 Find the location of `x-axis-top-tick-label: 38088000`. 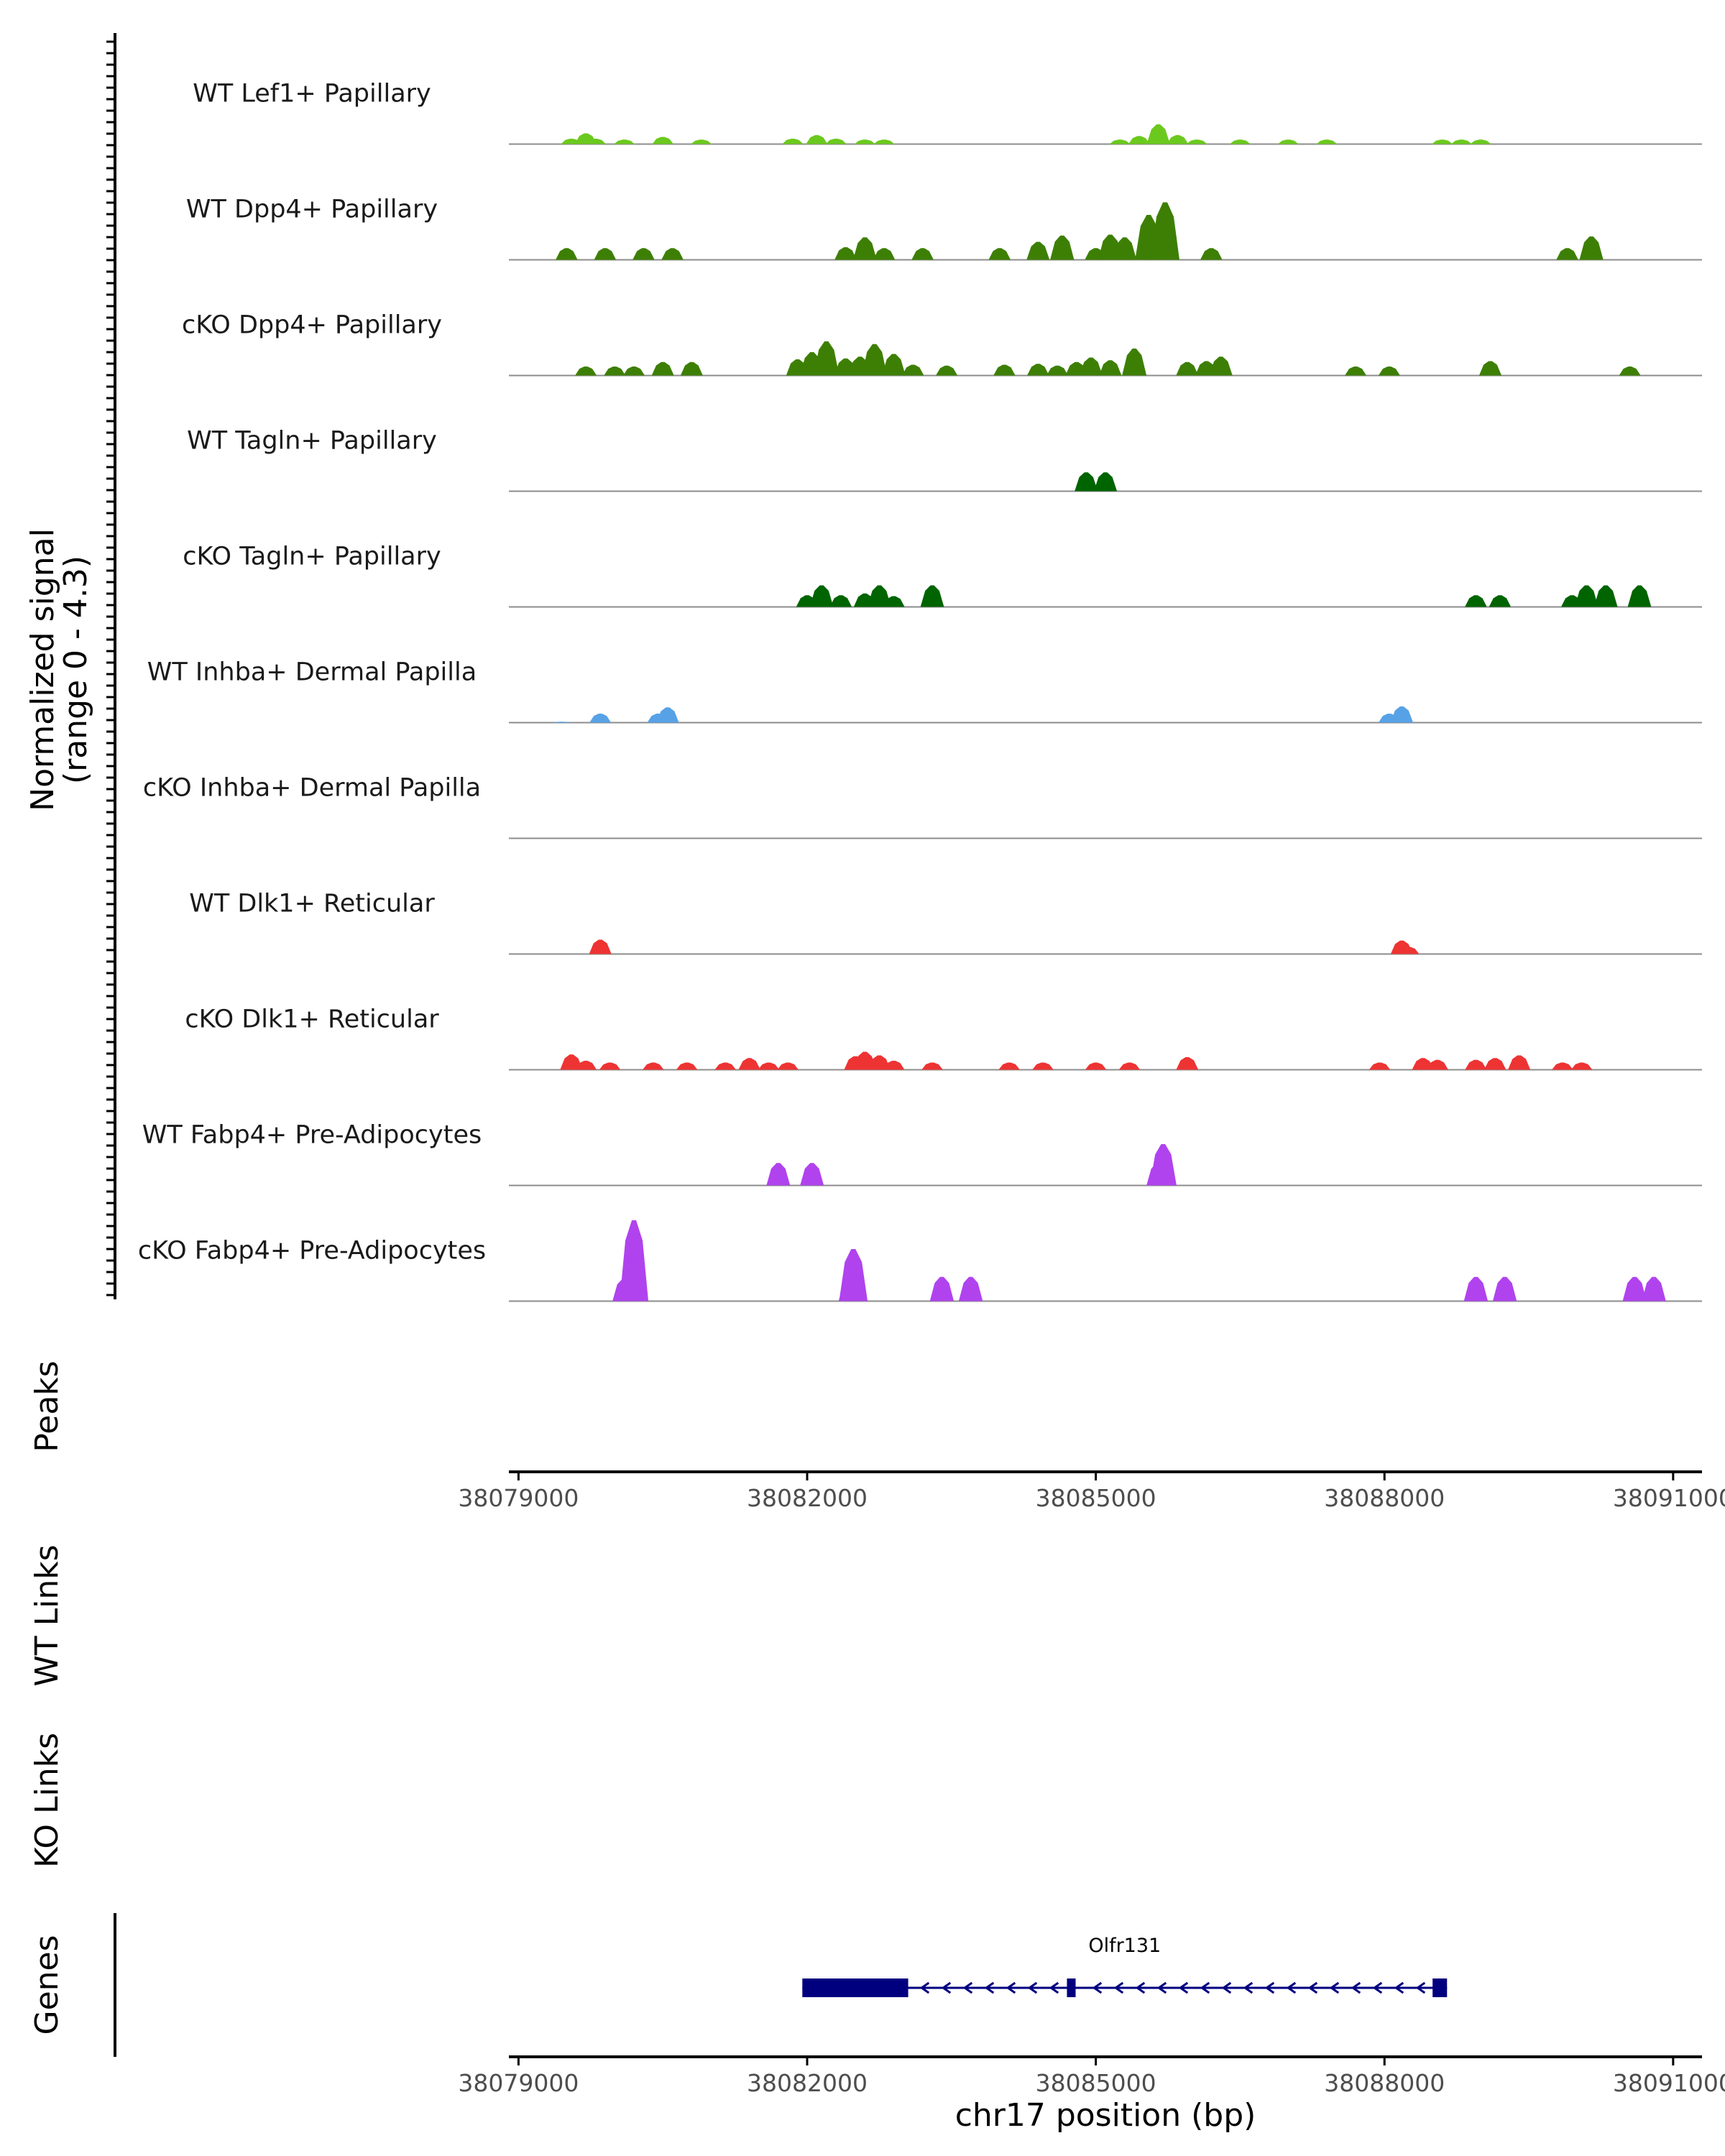

x-axis-top-tick-label: 38088000 is located at coordinates (1384, 1498).